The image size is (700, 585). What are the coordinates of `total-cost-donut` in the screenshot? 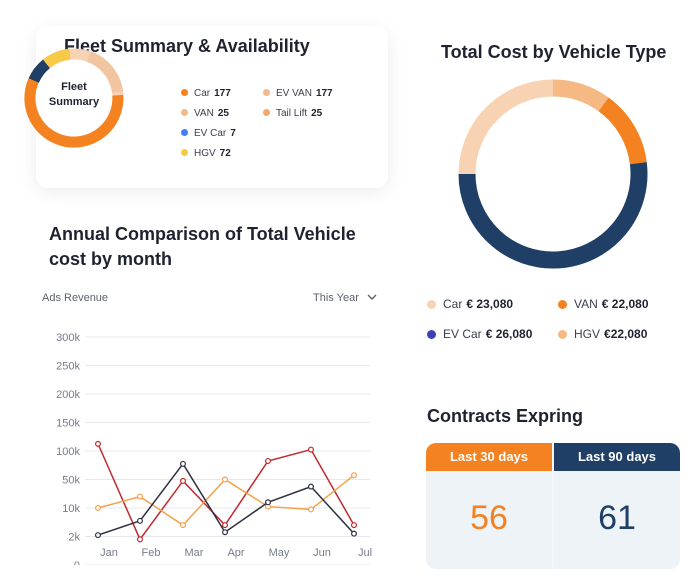 It's located at (553, 174).